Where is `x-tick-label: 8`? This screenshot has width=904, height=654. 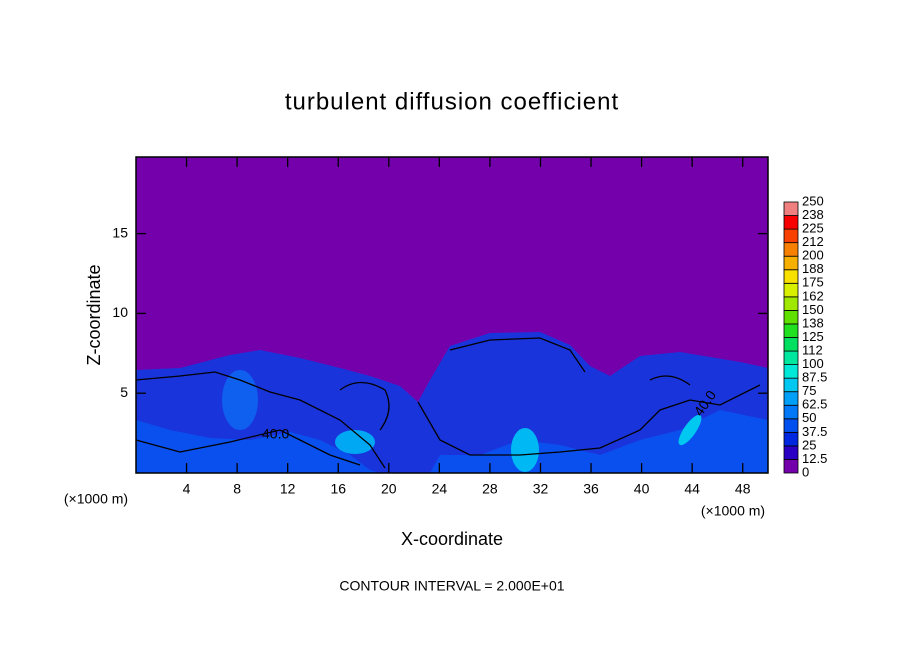 x-tick-label: 8 is located at coordinates (237, 489).